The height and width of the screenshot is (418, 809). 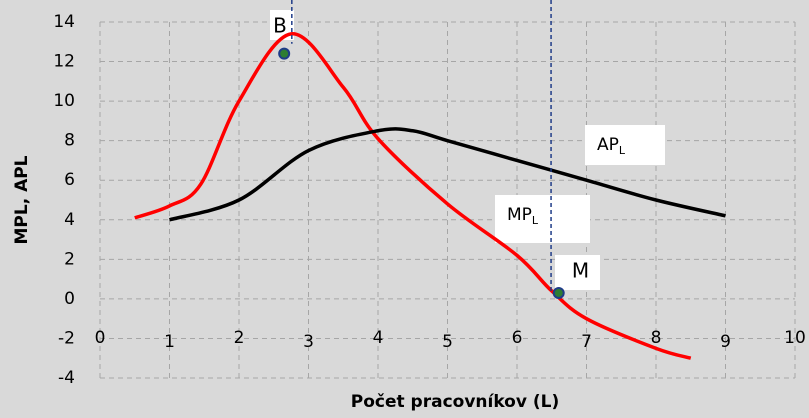 What do you see at coordinates (69, 299) in the screenshot?
I see `y-tick-label: 0` at bounding box center [69, 299].